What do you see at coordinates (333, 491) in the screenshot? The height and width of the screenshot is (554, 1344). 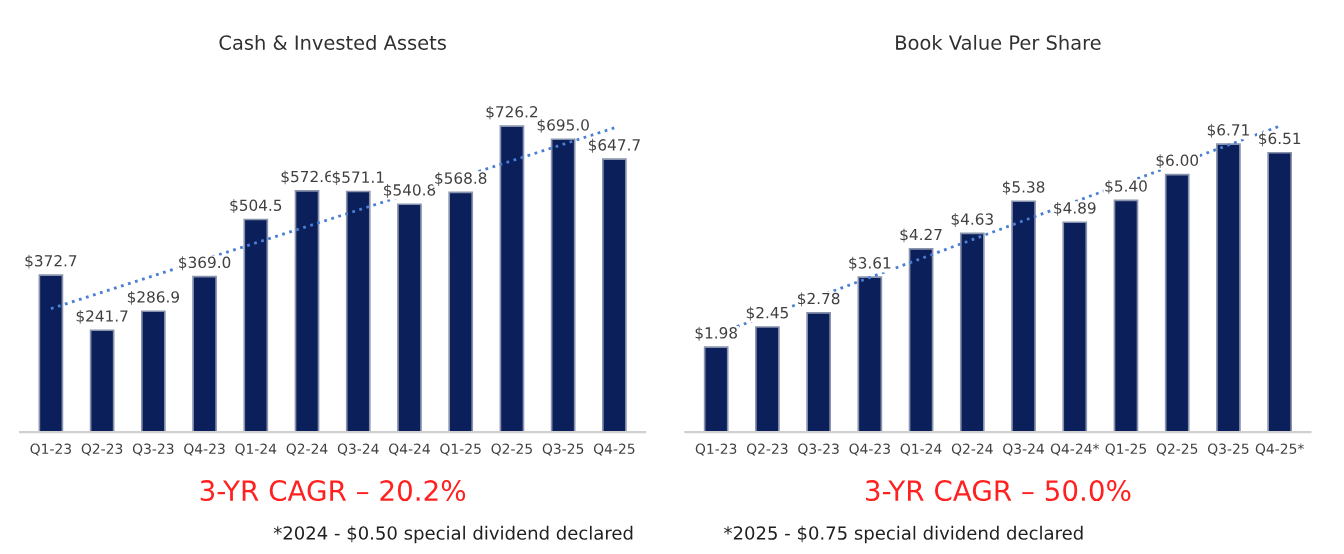 I see `text: 3-YR CAGR – 20.2%` at bounding box center [333, 491].